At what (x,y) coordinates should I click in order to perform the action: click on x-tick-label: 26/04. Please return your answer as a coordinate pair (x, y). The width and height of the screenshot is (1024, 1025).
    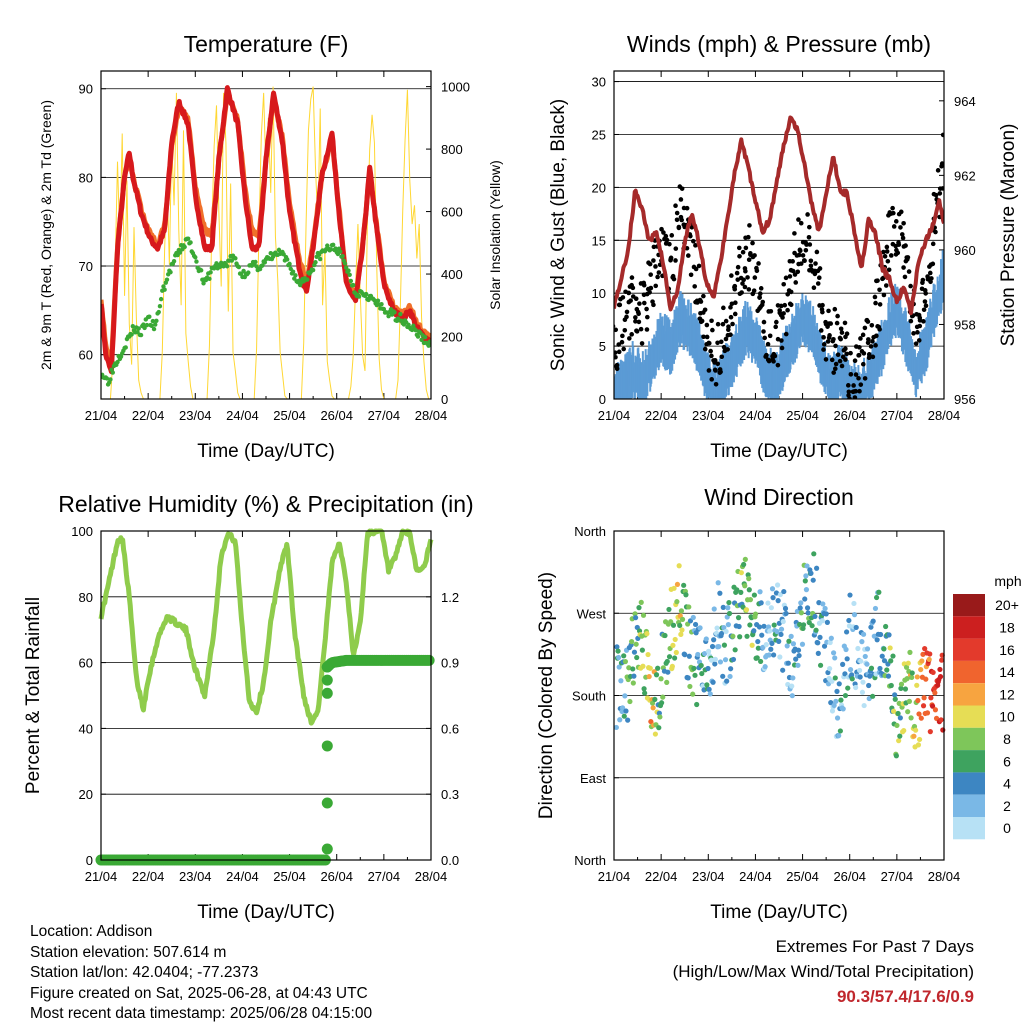
    Looking at the image, I should click on (849, 415).